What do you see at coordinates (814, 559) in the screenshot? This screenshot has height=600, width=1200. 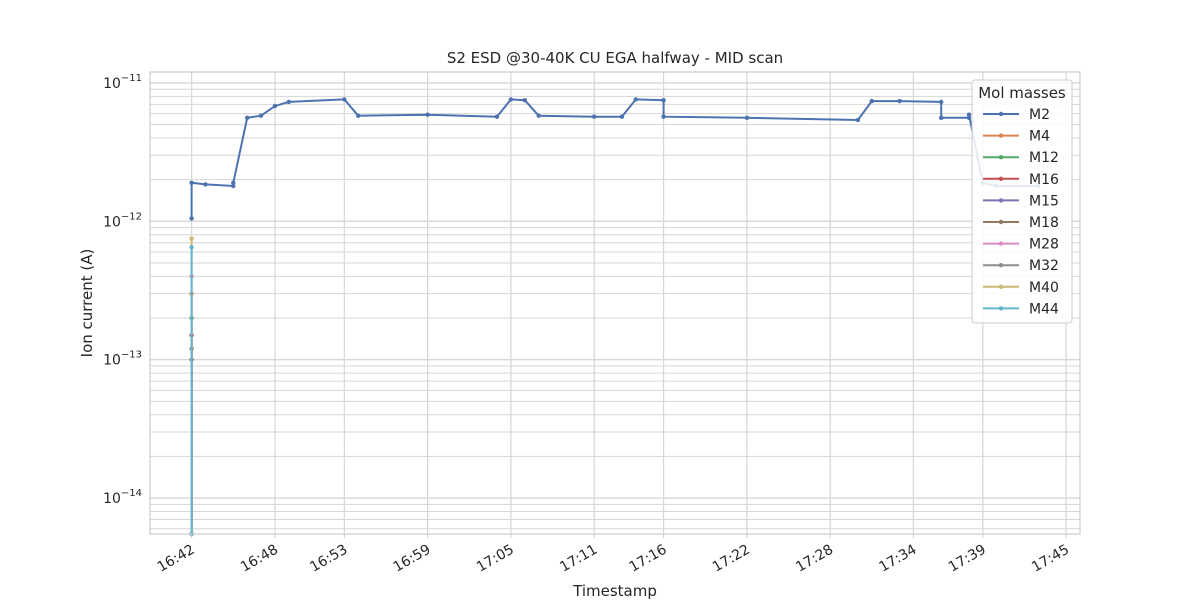 I see `x-tick-label: 17:28` at bounding box center [814, 559].